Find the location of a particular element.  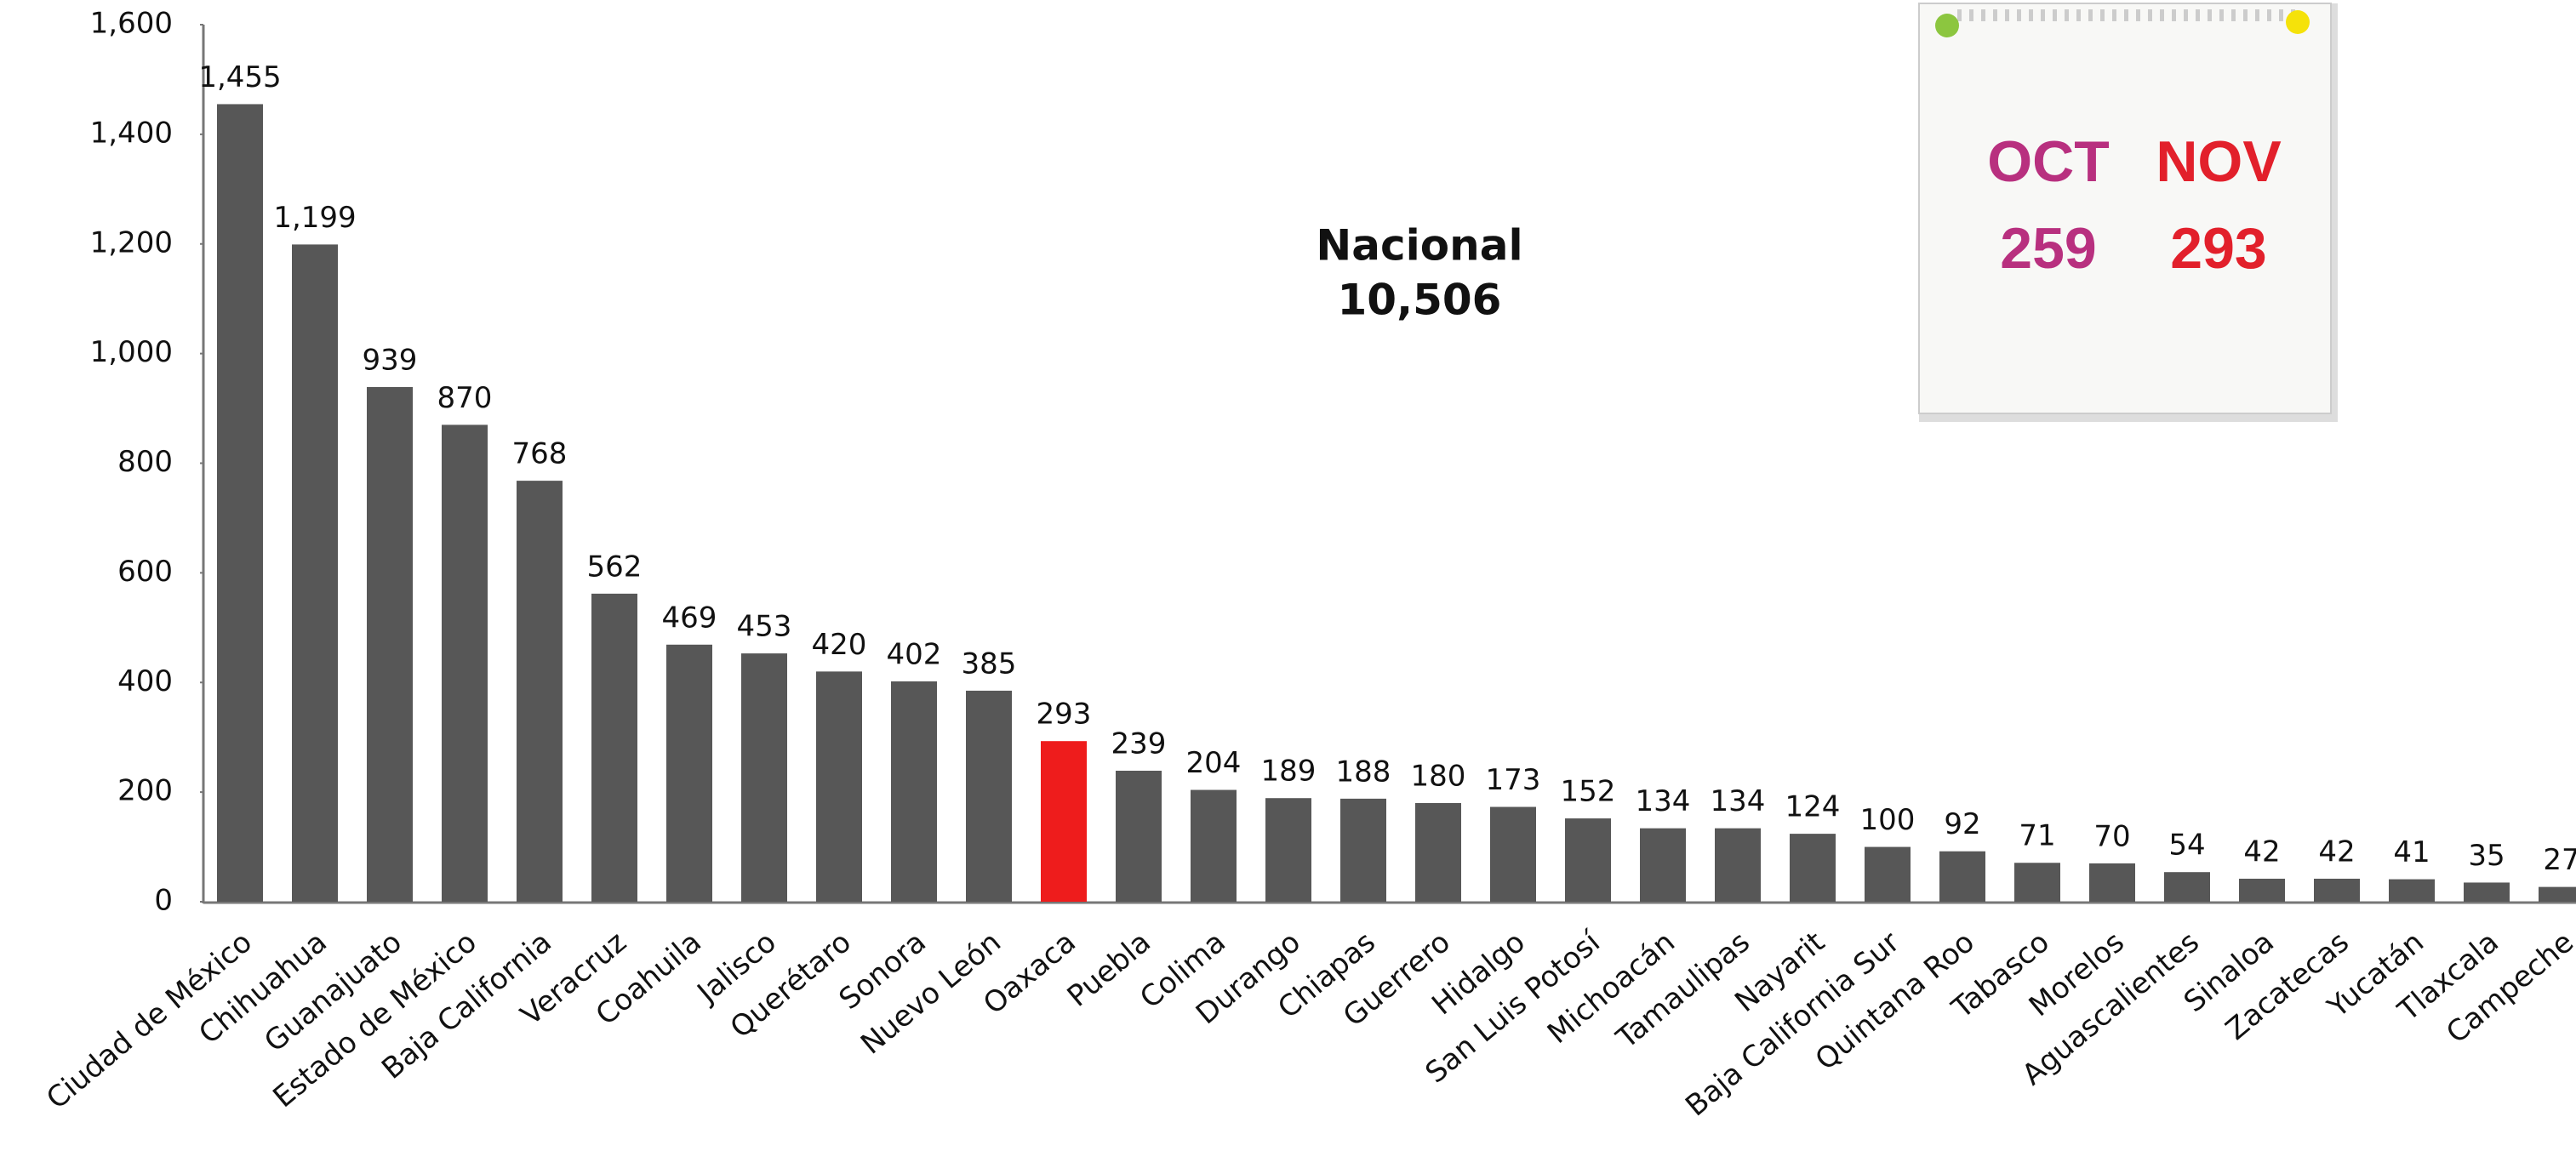

y-tick-label: 800 is located at coordinates (145, 462).